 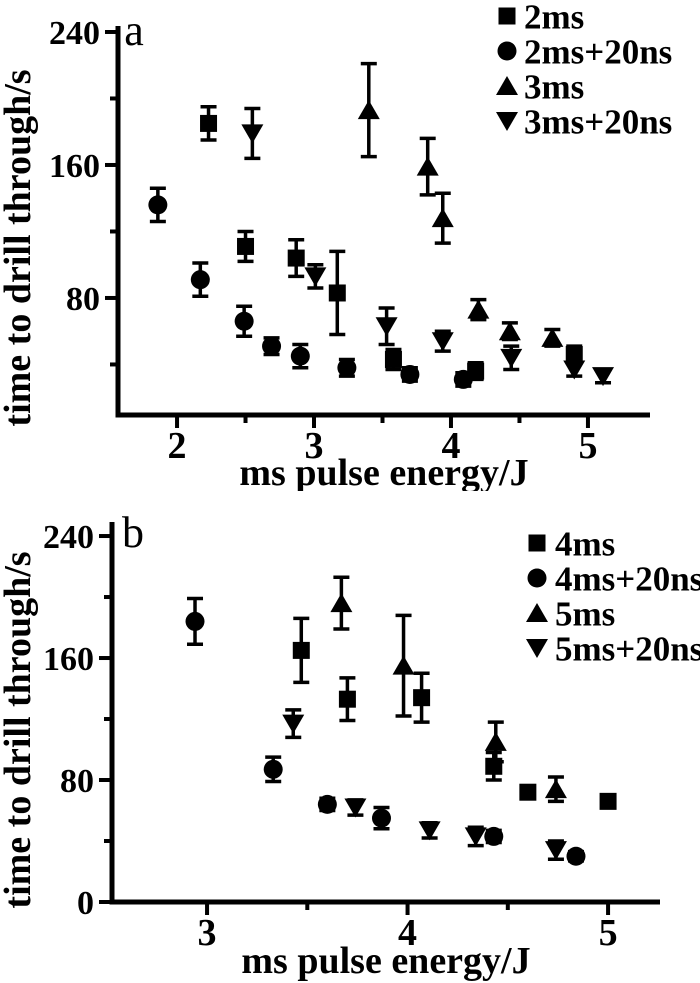 I want to click on legend-label: 4ms, so click(x=585, y=543).